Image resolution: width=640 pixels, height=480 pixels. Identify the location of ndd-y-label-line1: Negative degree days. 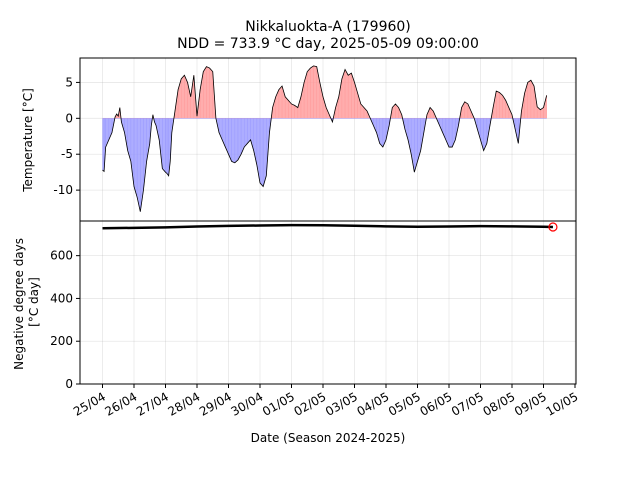
(19, 304).